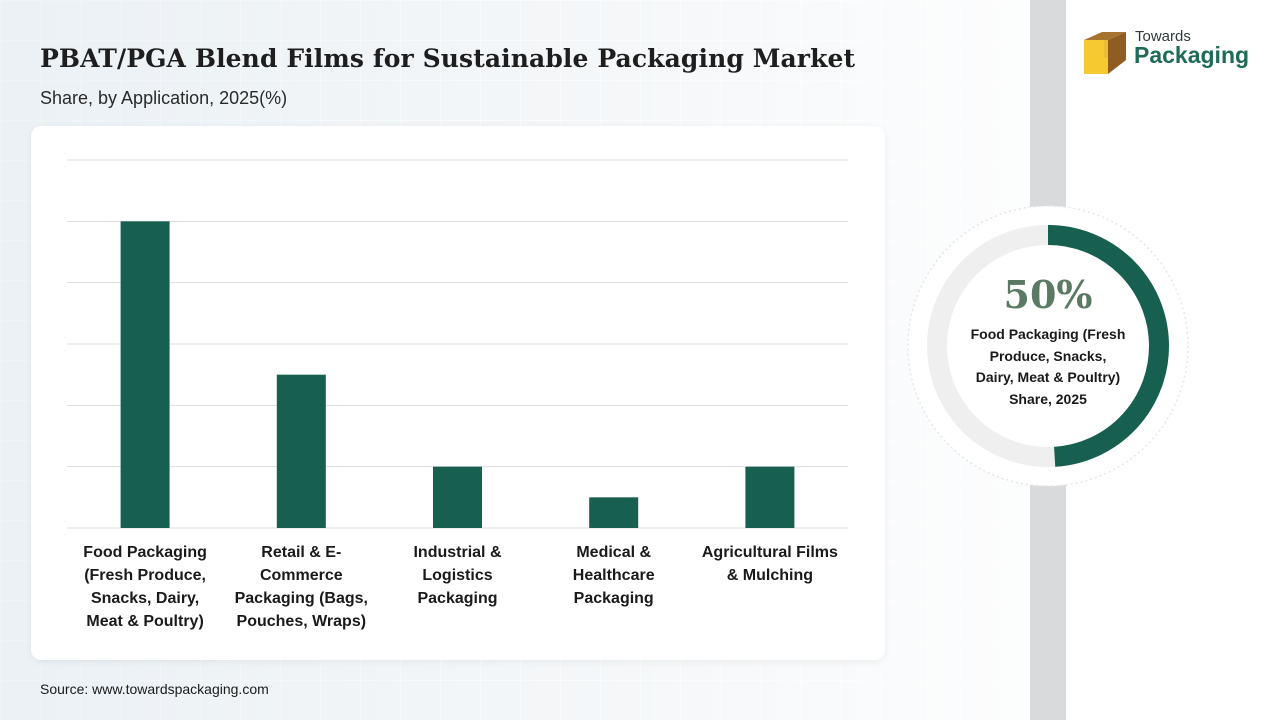 The image size is (1280, 720). What do you see at coordinates (301, 552) in the screenshot?
I see `x-tick-label-line: Retail & E-` at bounding box center [301, 552].